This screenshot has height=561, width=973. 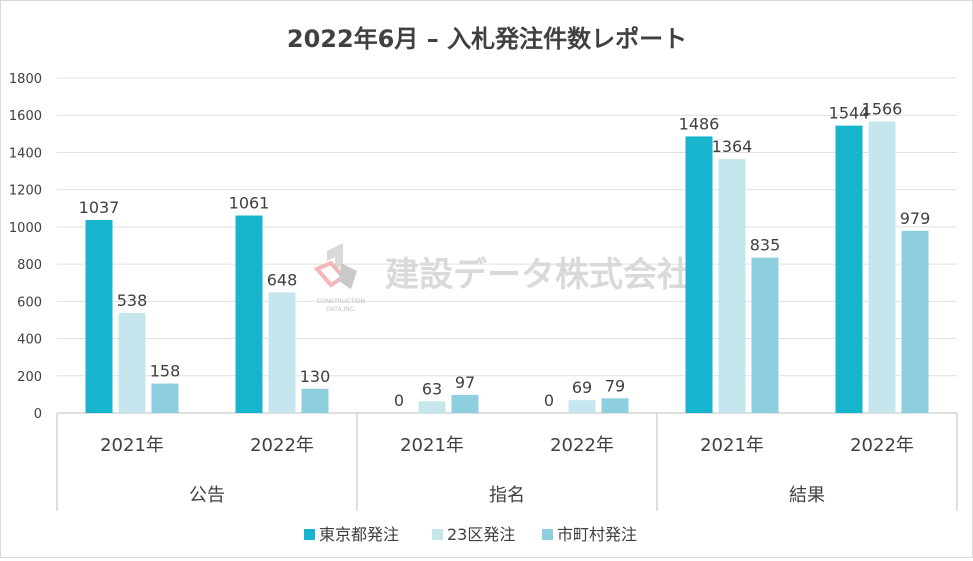 I want to click on legend-item: 市町村発注, so click(x=589, y=534).